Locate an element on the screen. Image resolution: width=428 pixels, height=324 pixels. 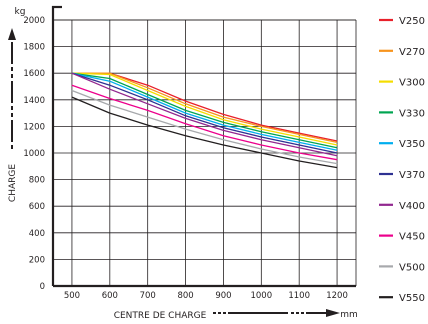
legend-label-v300: V300 is located at coordinates (412, 83).